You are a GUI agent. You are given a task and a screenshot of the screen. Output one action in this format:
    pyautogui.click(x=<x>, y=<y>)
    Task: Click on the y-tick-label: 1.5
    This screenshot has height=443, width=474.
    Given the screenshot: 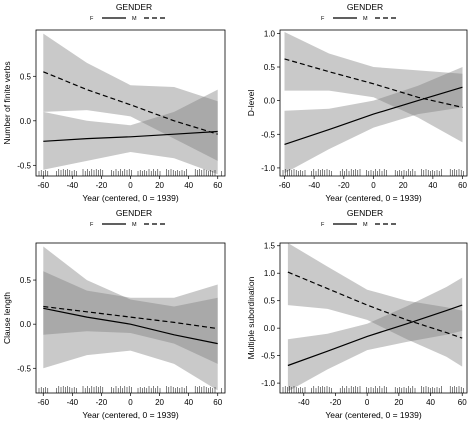 What is the action you would take?
    pyautogui.click(x=270, y=246)
    